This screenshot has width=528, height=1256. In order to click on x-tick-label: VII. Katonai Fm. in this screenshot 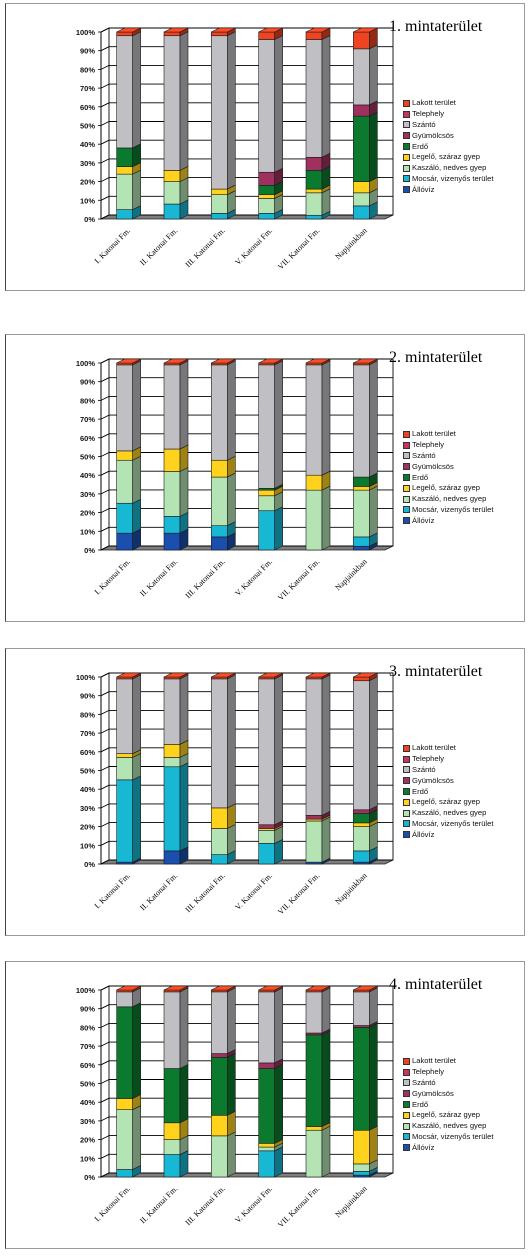, I will do `click(298, 248)`.